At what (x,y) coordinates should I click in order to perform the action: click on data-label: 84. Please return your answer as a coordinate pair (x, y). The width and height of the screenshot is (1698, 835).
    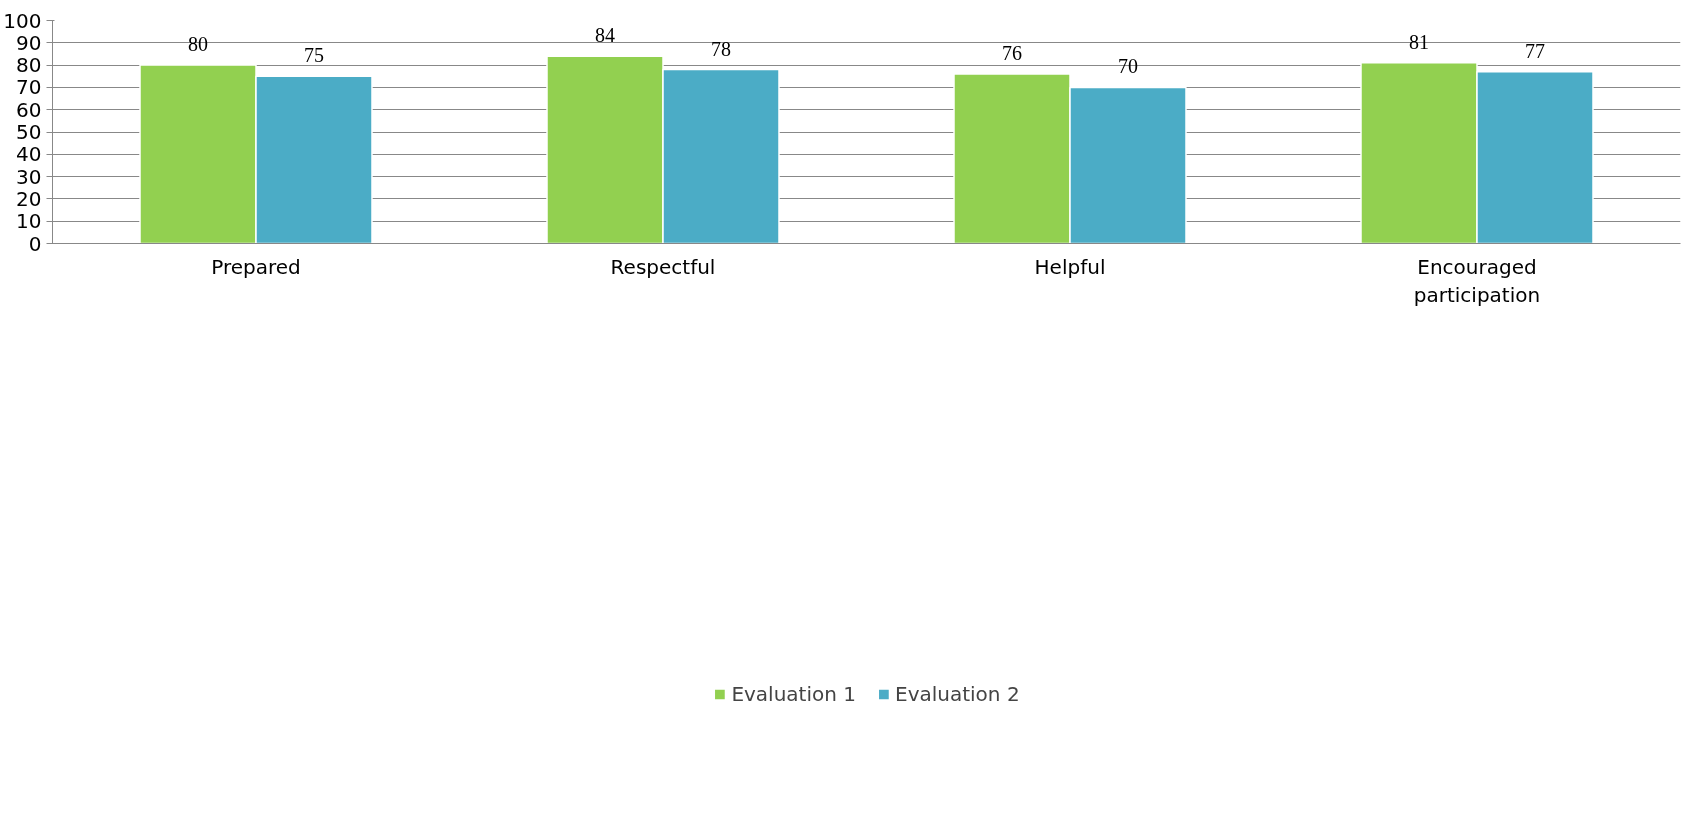
    Looking at the image, I should click on (605, 35).